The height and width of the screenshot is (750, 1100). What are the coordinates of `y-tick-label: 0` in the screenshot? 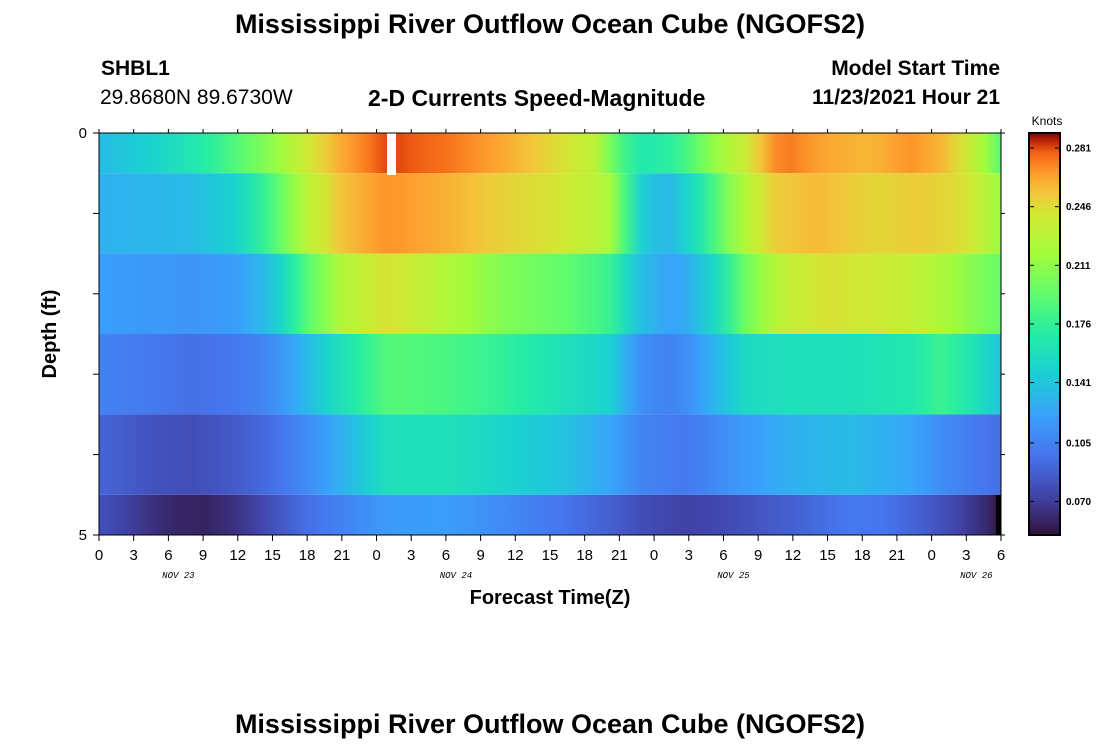 It's located at (83, 133).